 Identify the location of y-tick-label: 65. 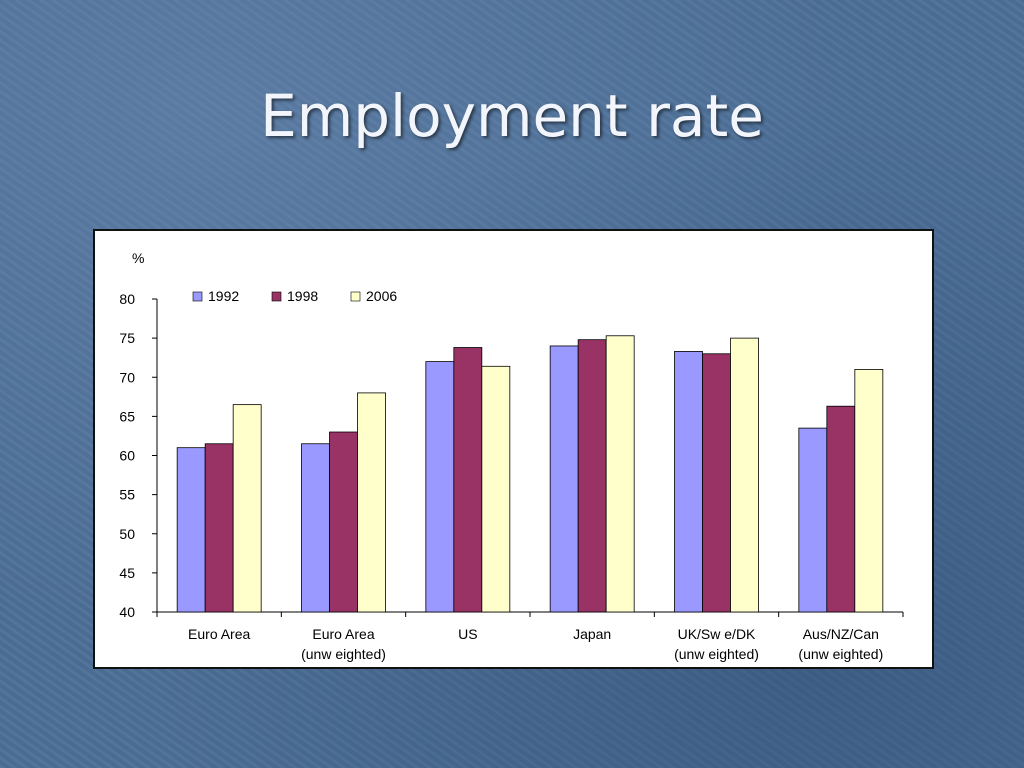
(127, 416).